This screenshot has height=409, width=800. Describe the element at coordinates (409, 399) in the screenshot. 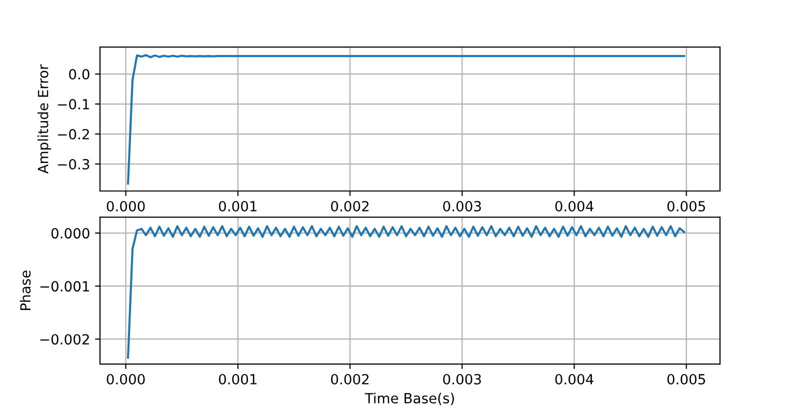

I see `x-axis-title: Time Base(s)` at that location.